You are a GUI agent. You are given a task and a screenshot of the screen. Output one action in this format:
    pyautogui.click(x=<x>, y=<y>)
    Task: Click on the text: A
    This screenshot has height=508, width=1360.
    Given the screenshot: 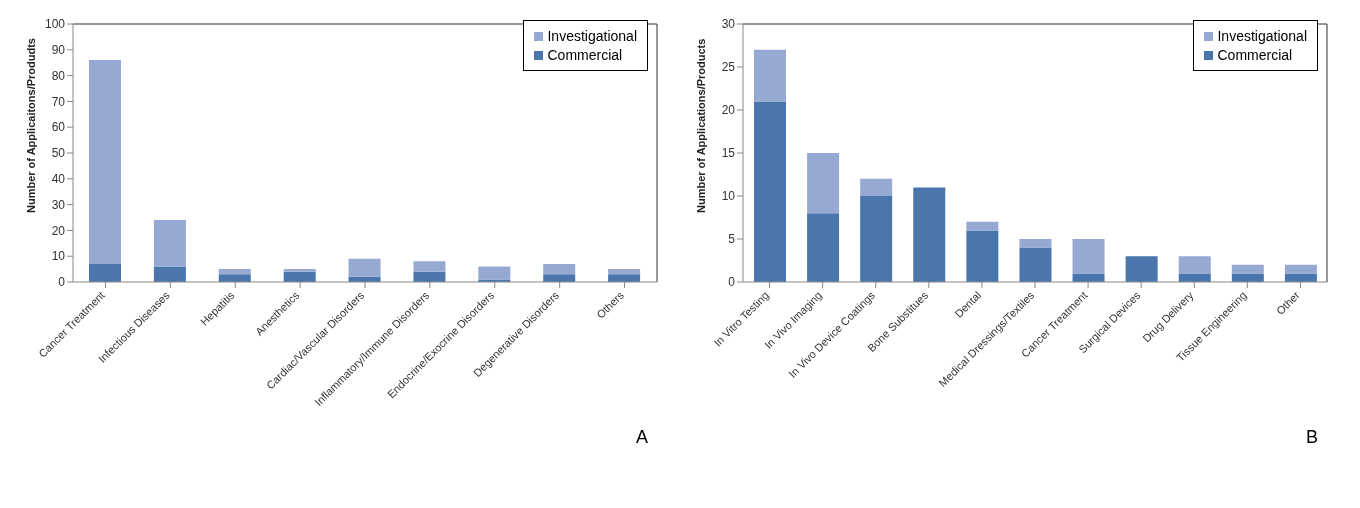 What is the action you would take?
    pyautogui.click(x=641, y=437)
    